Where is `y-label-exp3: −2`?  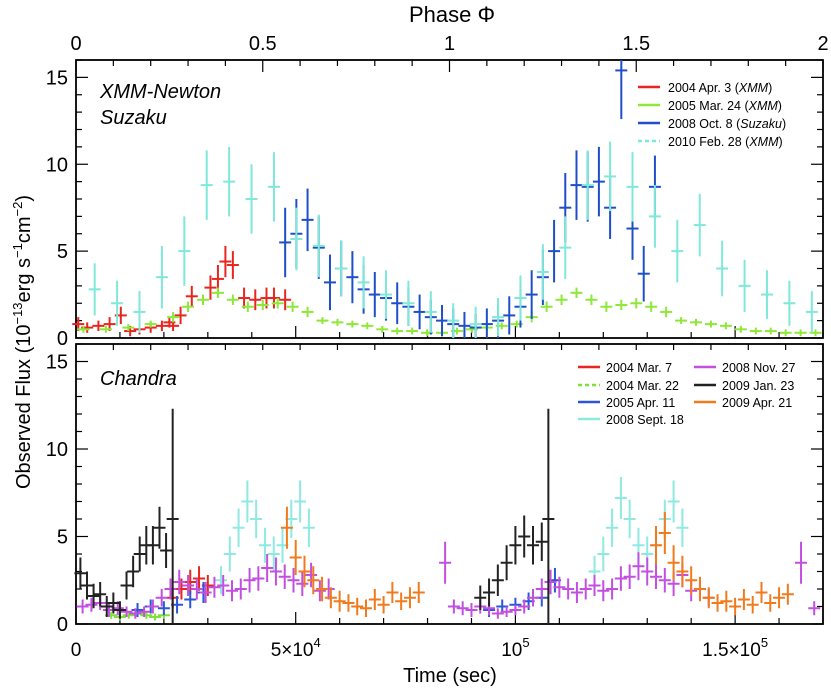
y-label-exp3: −2 is located at coordinates (17, 209).